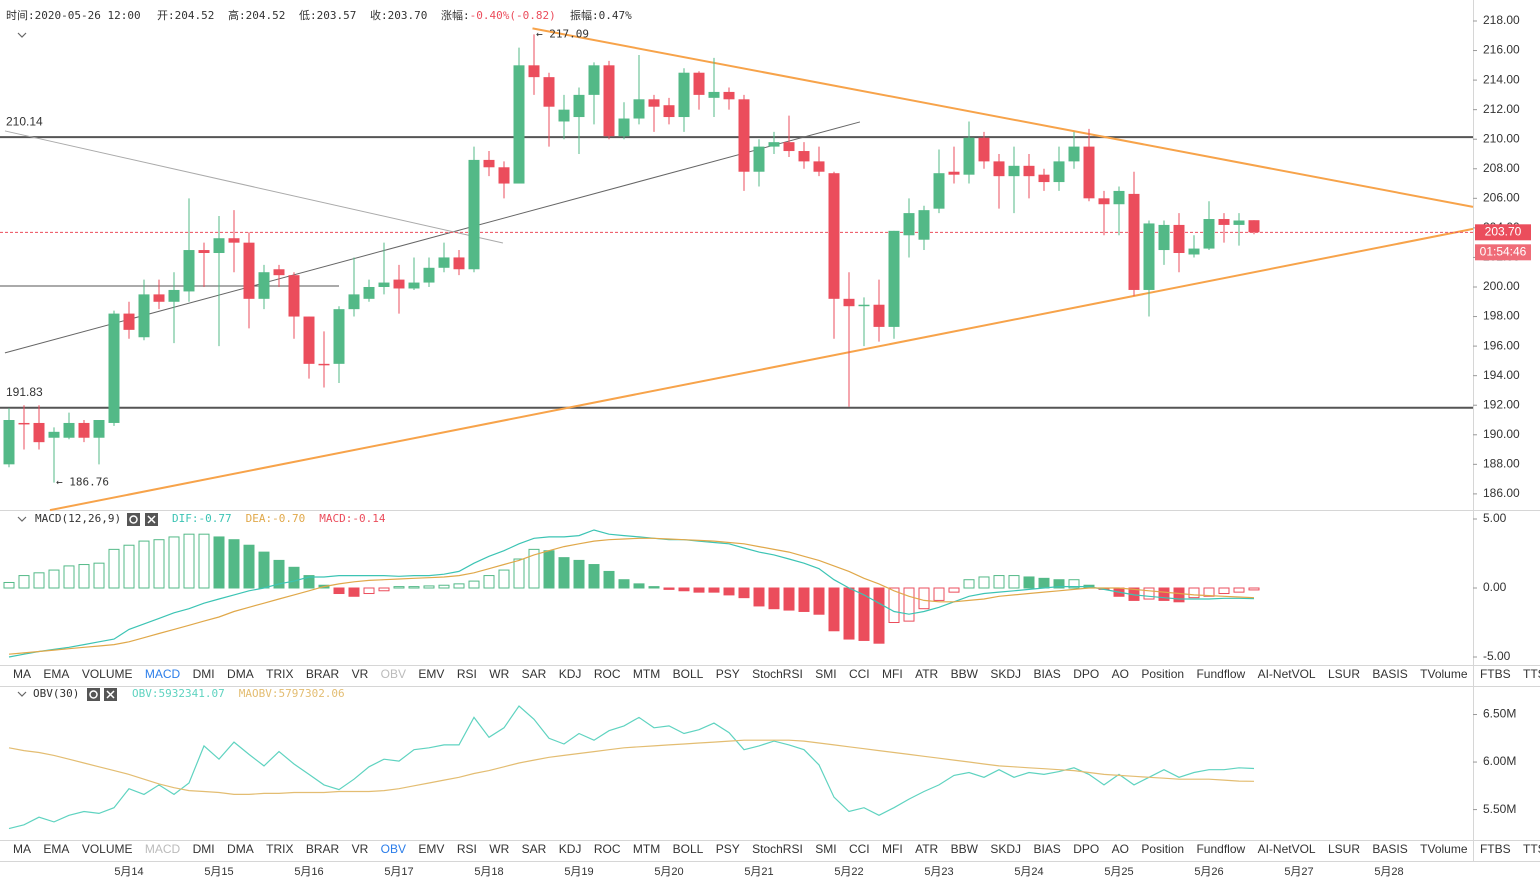 The height and width of the screenshot is (886, 1540). Describe the element at coordinates (408, 15) in the screenshot. I see `header-value: 203.70` at that location.